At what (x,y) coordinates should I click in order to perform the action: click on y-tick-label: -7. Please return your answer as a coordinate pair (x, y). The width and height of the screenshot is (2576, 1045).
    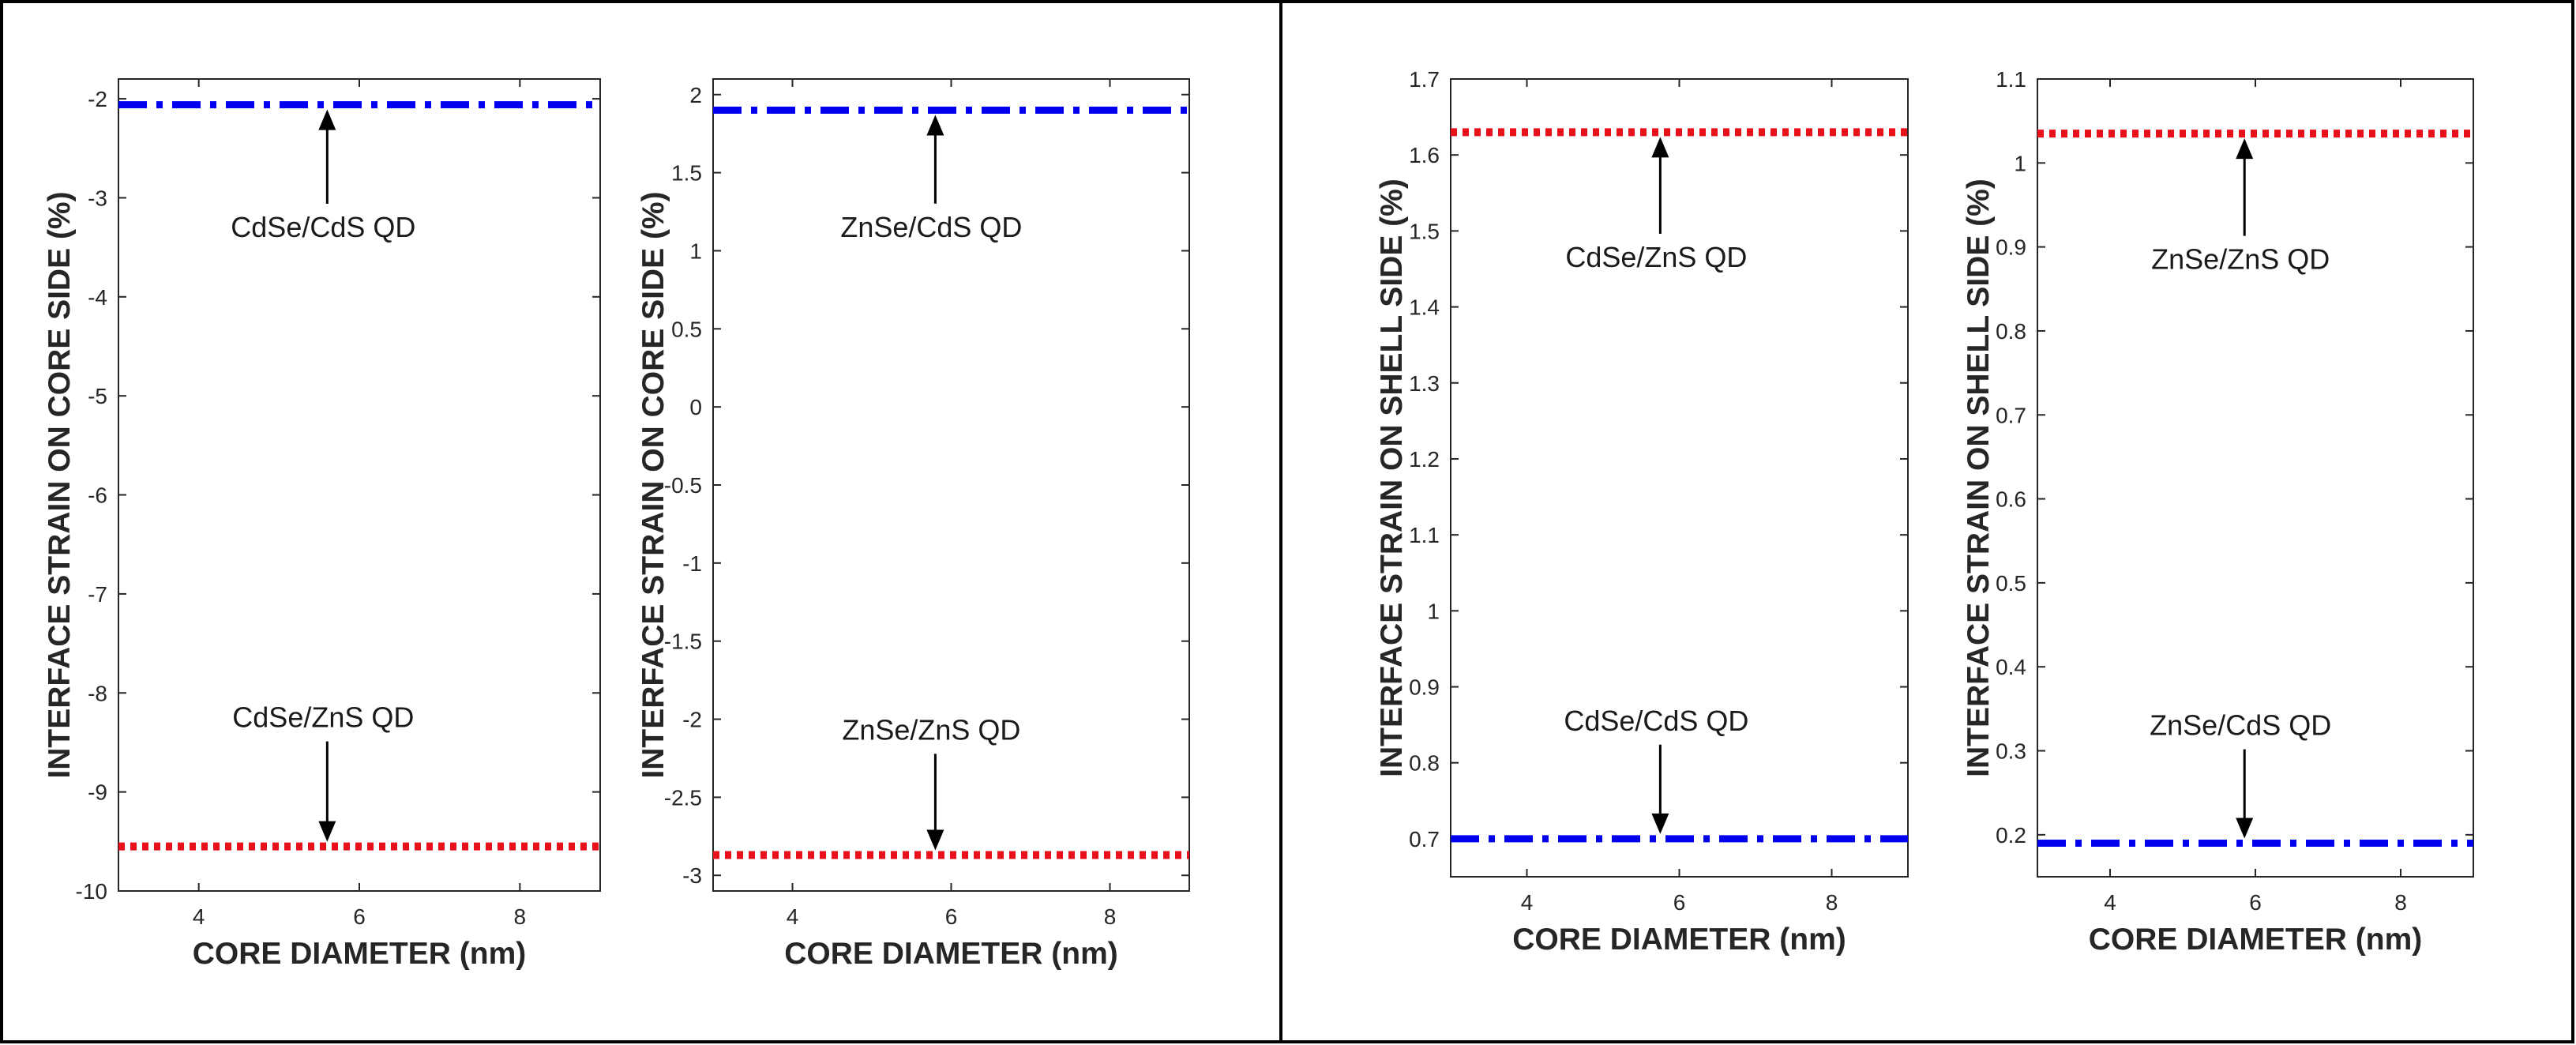
    Looking at the image, I should click on (97, 594).